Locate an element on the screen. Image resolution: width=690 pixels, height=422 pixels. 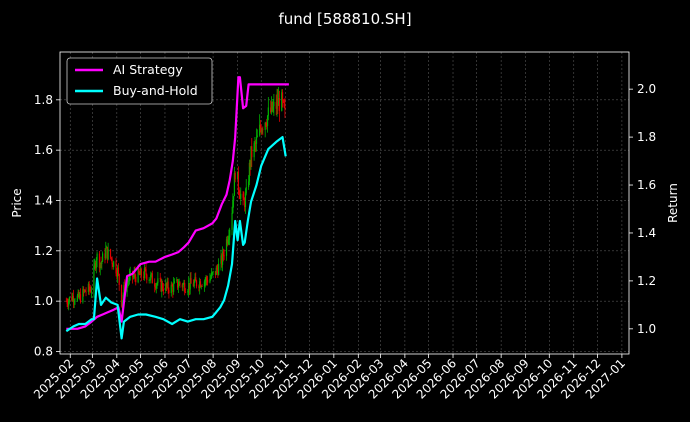
y2-tick-label: 1.2 is located at coordinates (646, 281).